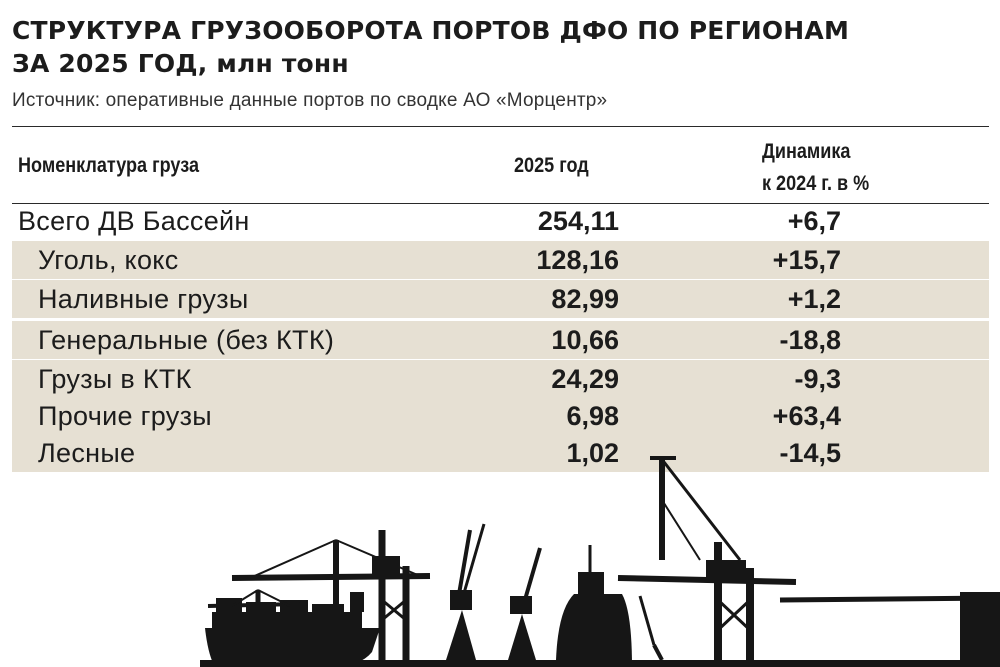 This screenshot has width=1000, height=667. Describe the element at coordinates (806, 260) in the screenshot. I see `row-dynamics: +15,7` at that location.